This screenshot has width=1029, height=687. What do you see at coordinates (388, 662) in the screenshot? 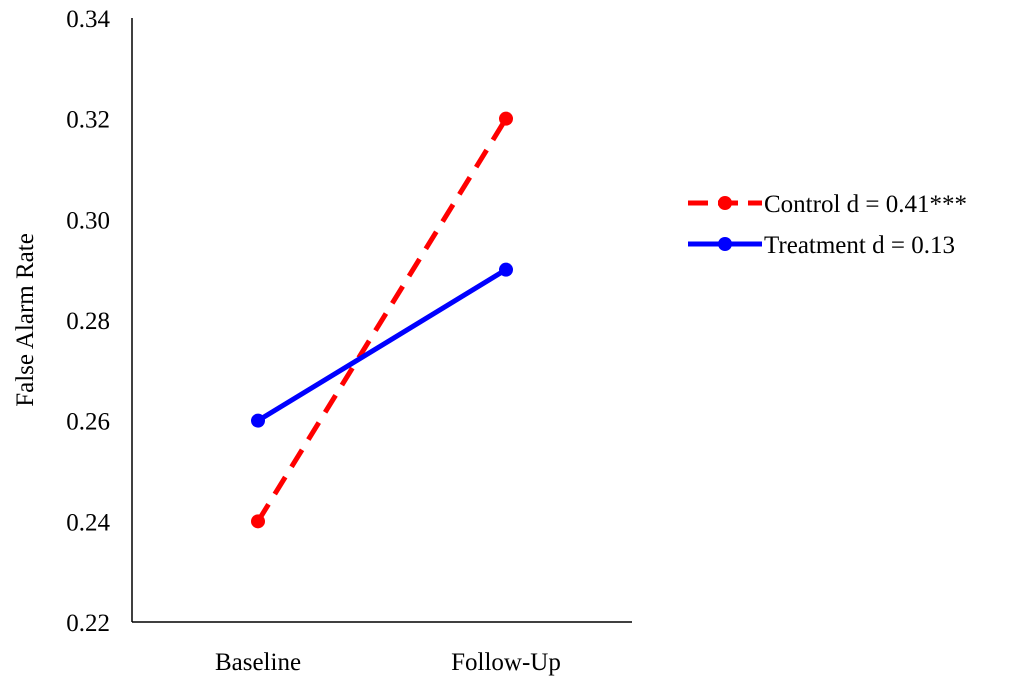
I see `x-tick-labels: Baseline Follow-Up` at bounding box center [388, 662].